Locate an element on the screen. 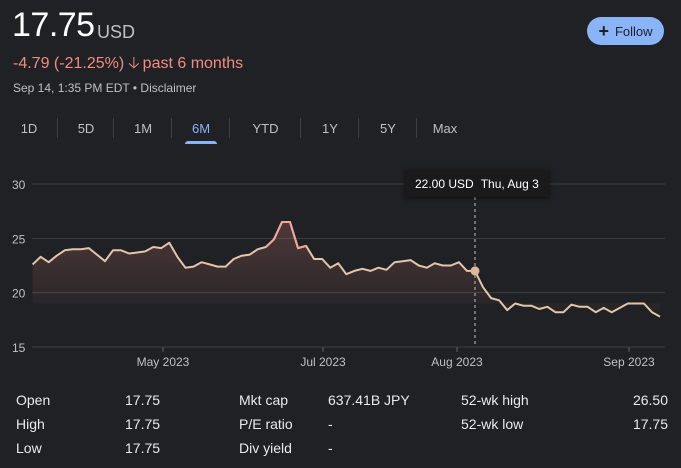 This screenshot has height=468, width=681. tab-1m: 1M is located at coordinates (143, 128).